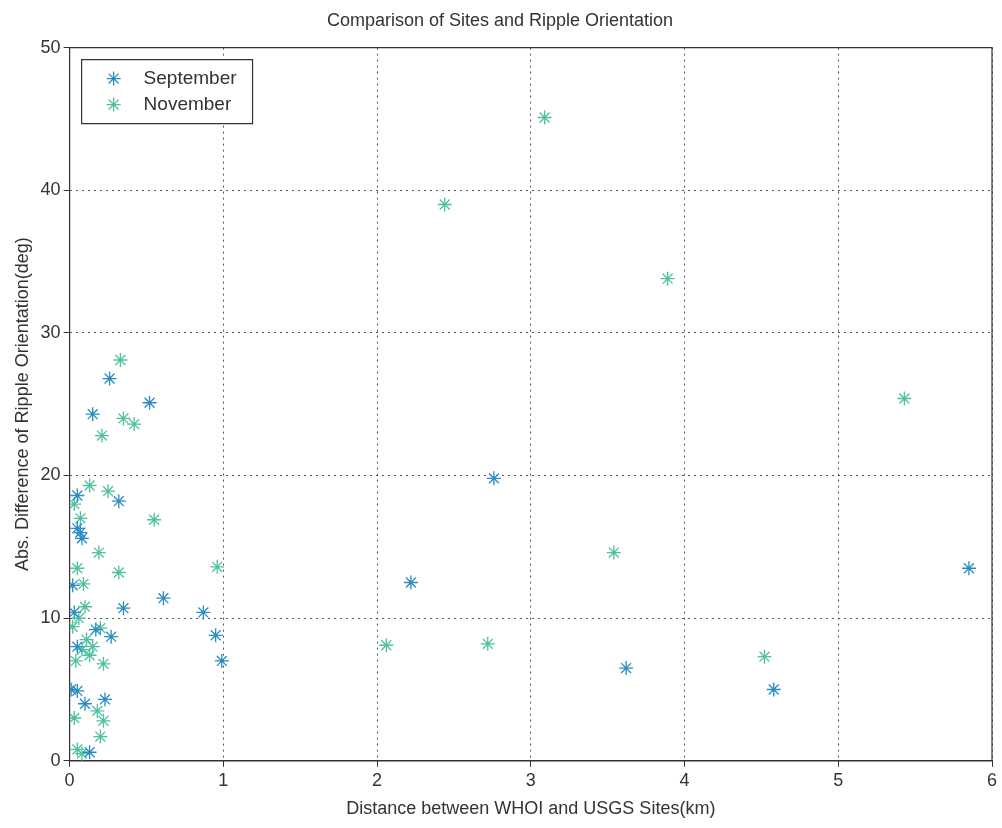  Describe the element at coordinates (50, 189) in the screenshot. I see `y-tick-label: 40` at that location.